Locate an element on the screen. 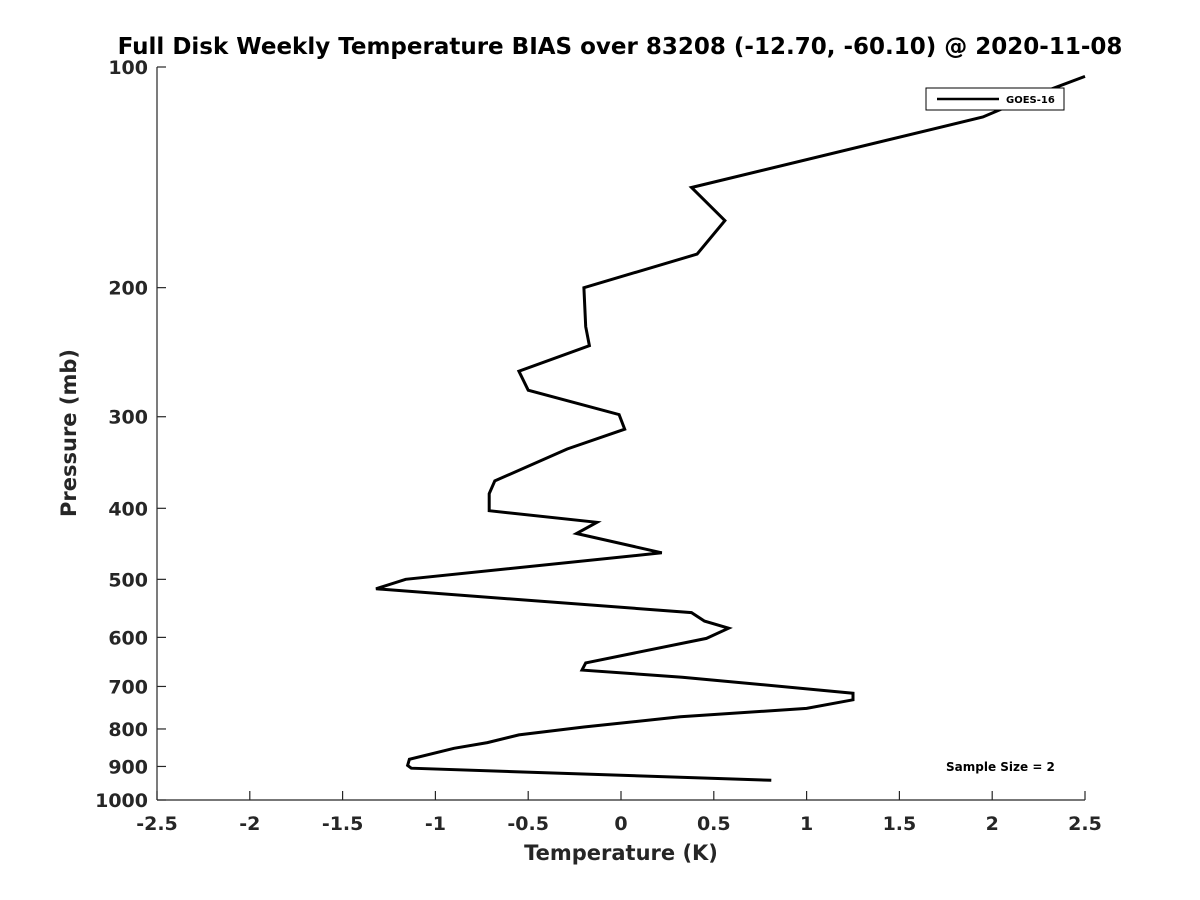  legend-label: GOES-16 is located at coordinates (1030, 100).